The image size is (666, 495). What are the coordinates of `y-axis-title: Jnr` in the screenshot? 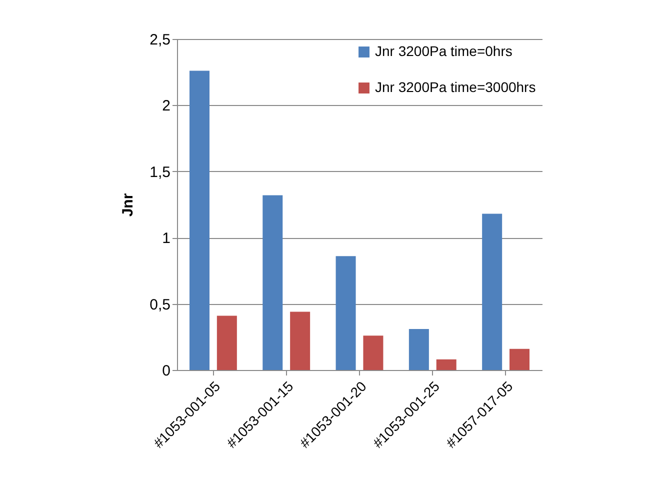 It's located at (128, 205).